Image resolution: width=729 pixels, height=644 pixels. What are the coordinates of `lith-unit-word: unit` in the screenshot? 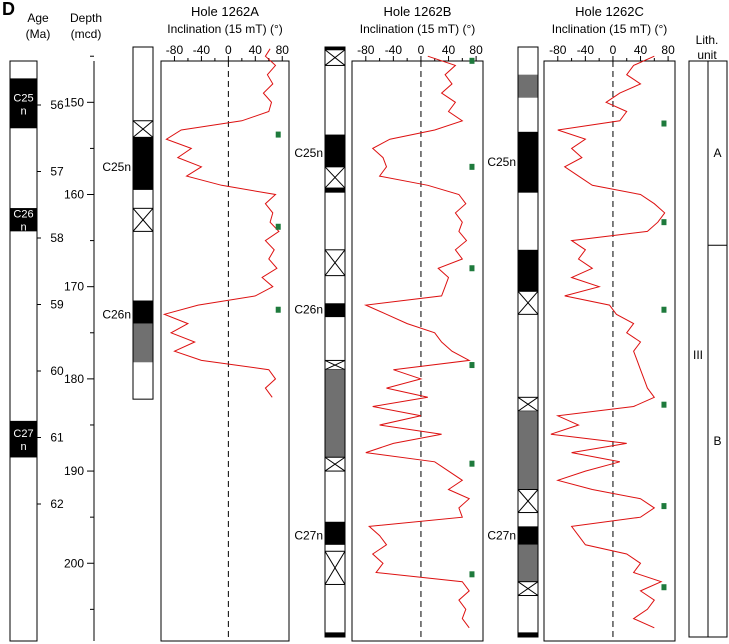 It's located at (707, 55).